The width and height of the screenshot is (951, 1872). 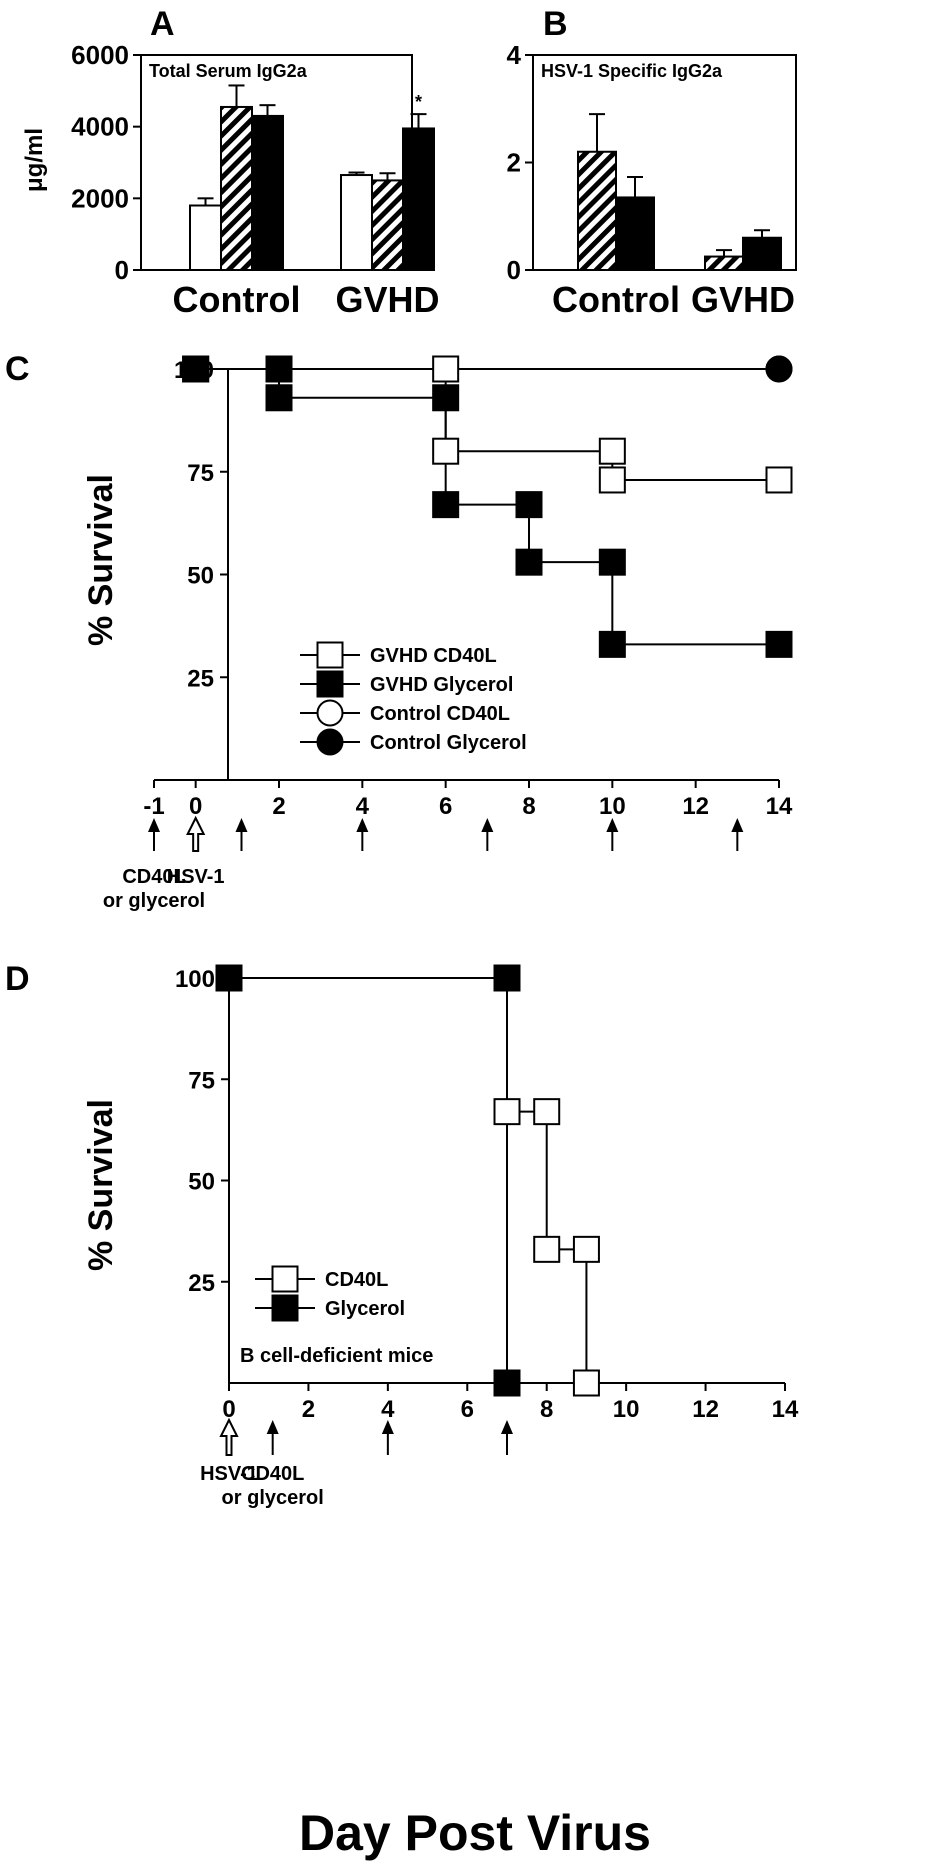 I want to click on panel-a-ytick-label: 4000, so click(x=100, y=127).